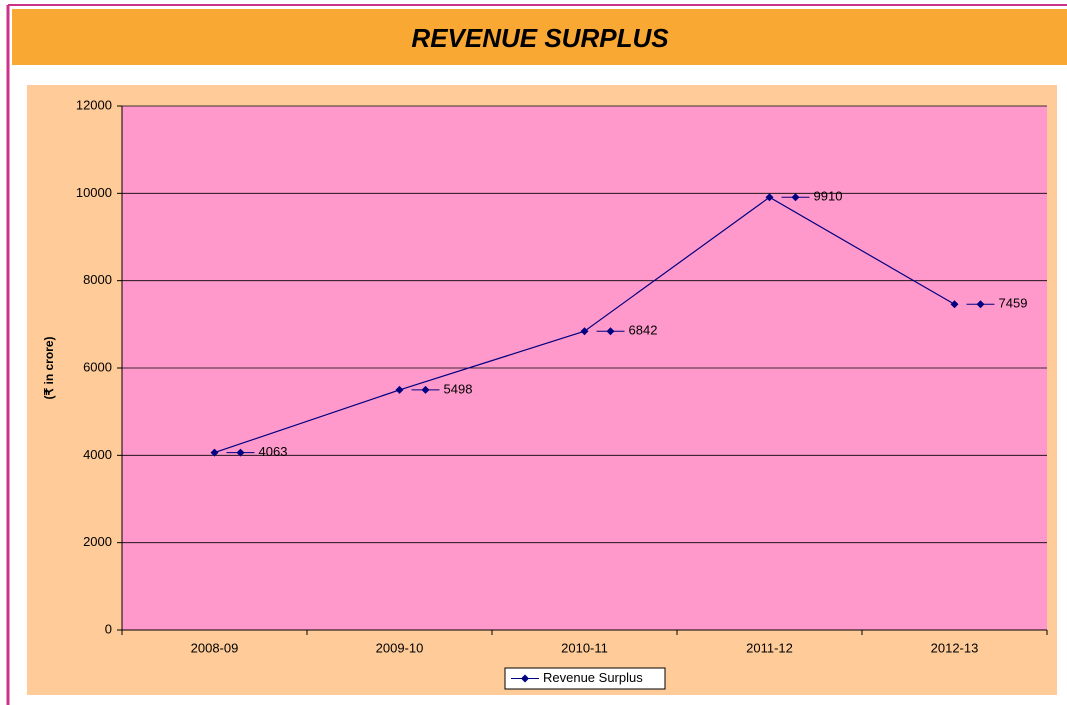 This screenshot has width=1067, height=705. Describe the element at coordinates (94, 104) in the screenshot. I see `y-tick-label: 12000` at that location.